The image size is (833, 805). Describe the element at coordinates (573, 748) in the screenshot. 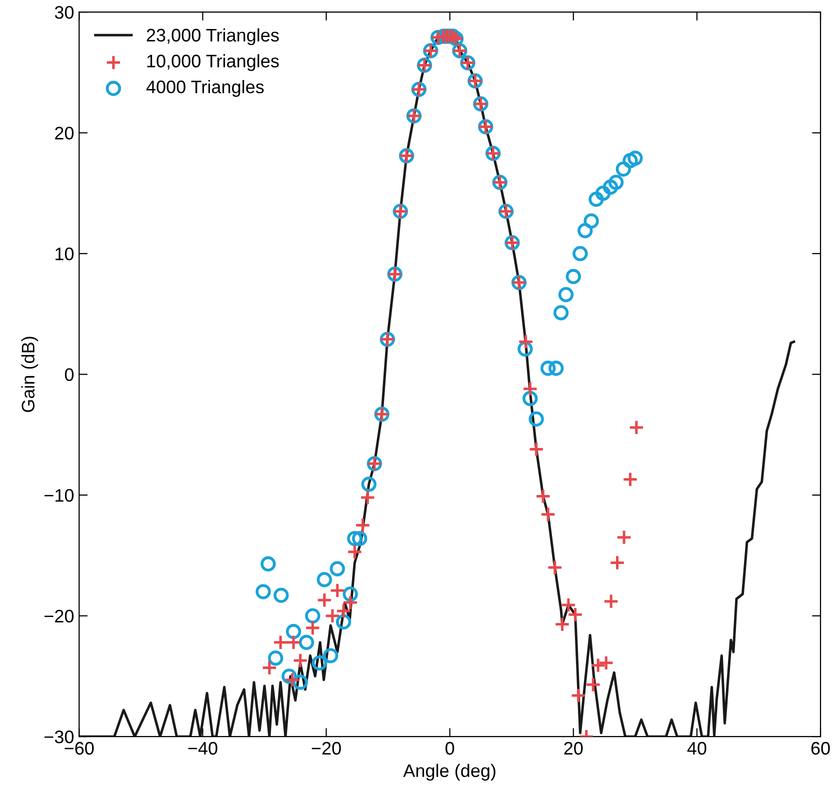

I see `x-tick-label: 20` at that location.